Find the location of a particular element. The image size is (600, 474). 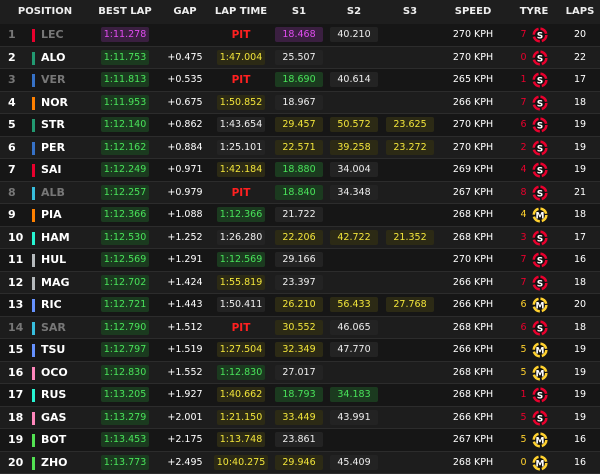

lap-time: 1:42.184 is located at coordinates (241, 170).